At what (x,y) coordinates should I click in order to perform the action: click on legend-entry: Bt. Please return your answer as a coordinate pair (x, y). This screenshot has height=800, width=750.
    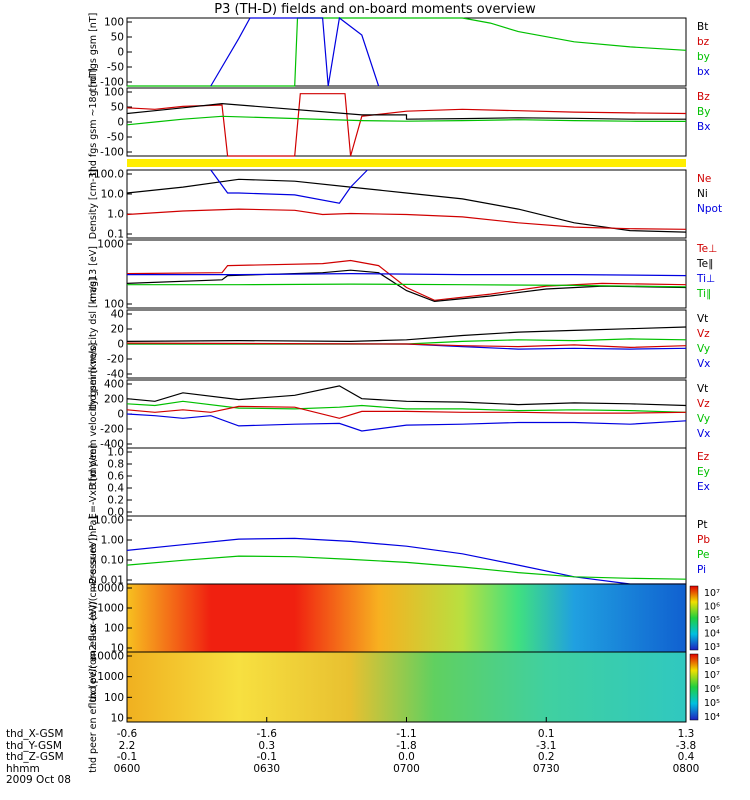
    Looking at the image, I should click on (702, 27).